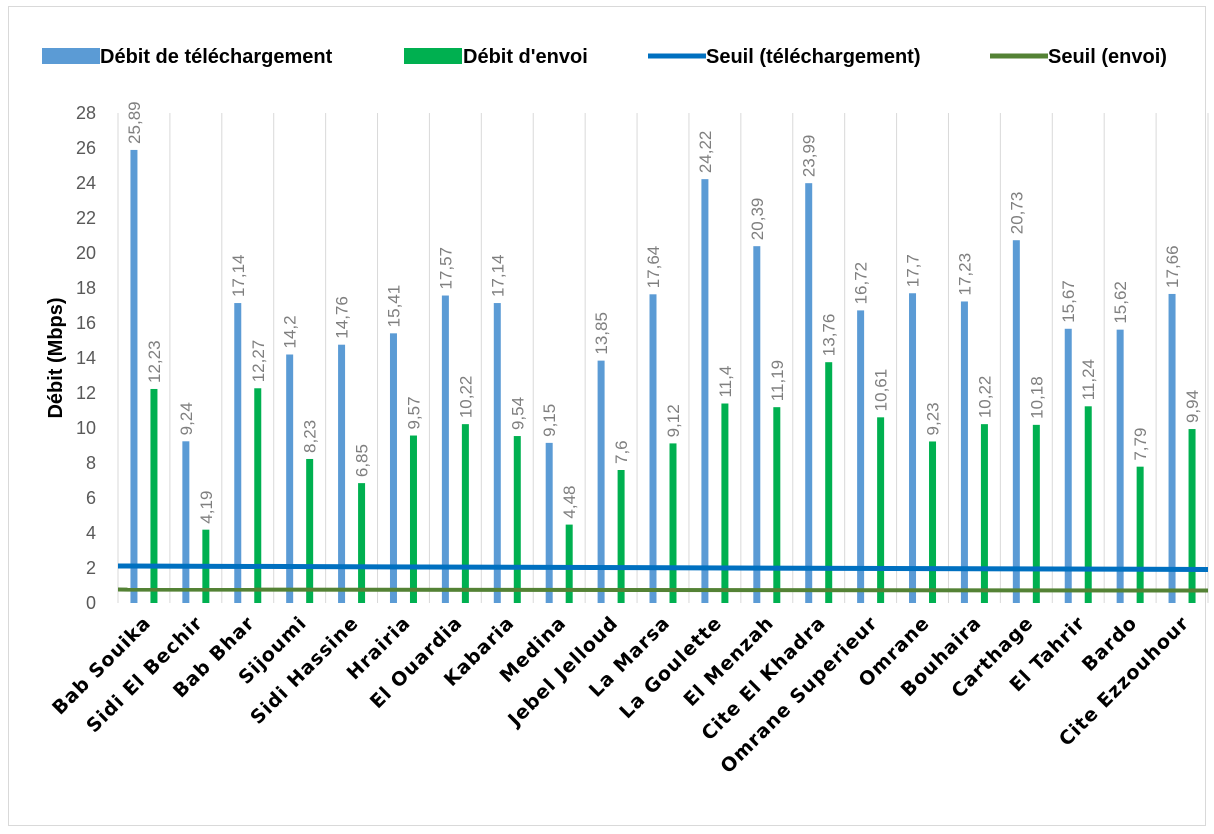 This screenshot has width=1214, height=834. I want to click on legend-item-threshold-upload: Seuil (envoi), so click(1078, 57).